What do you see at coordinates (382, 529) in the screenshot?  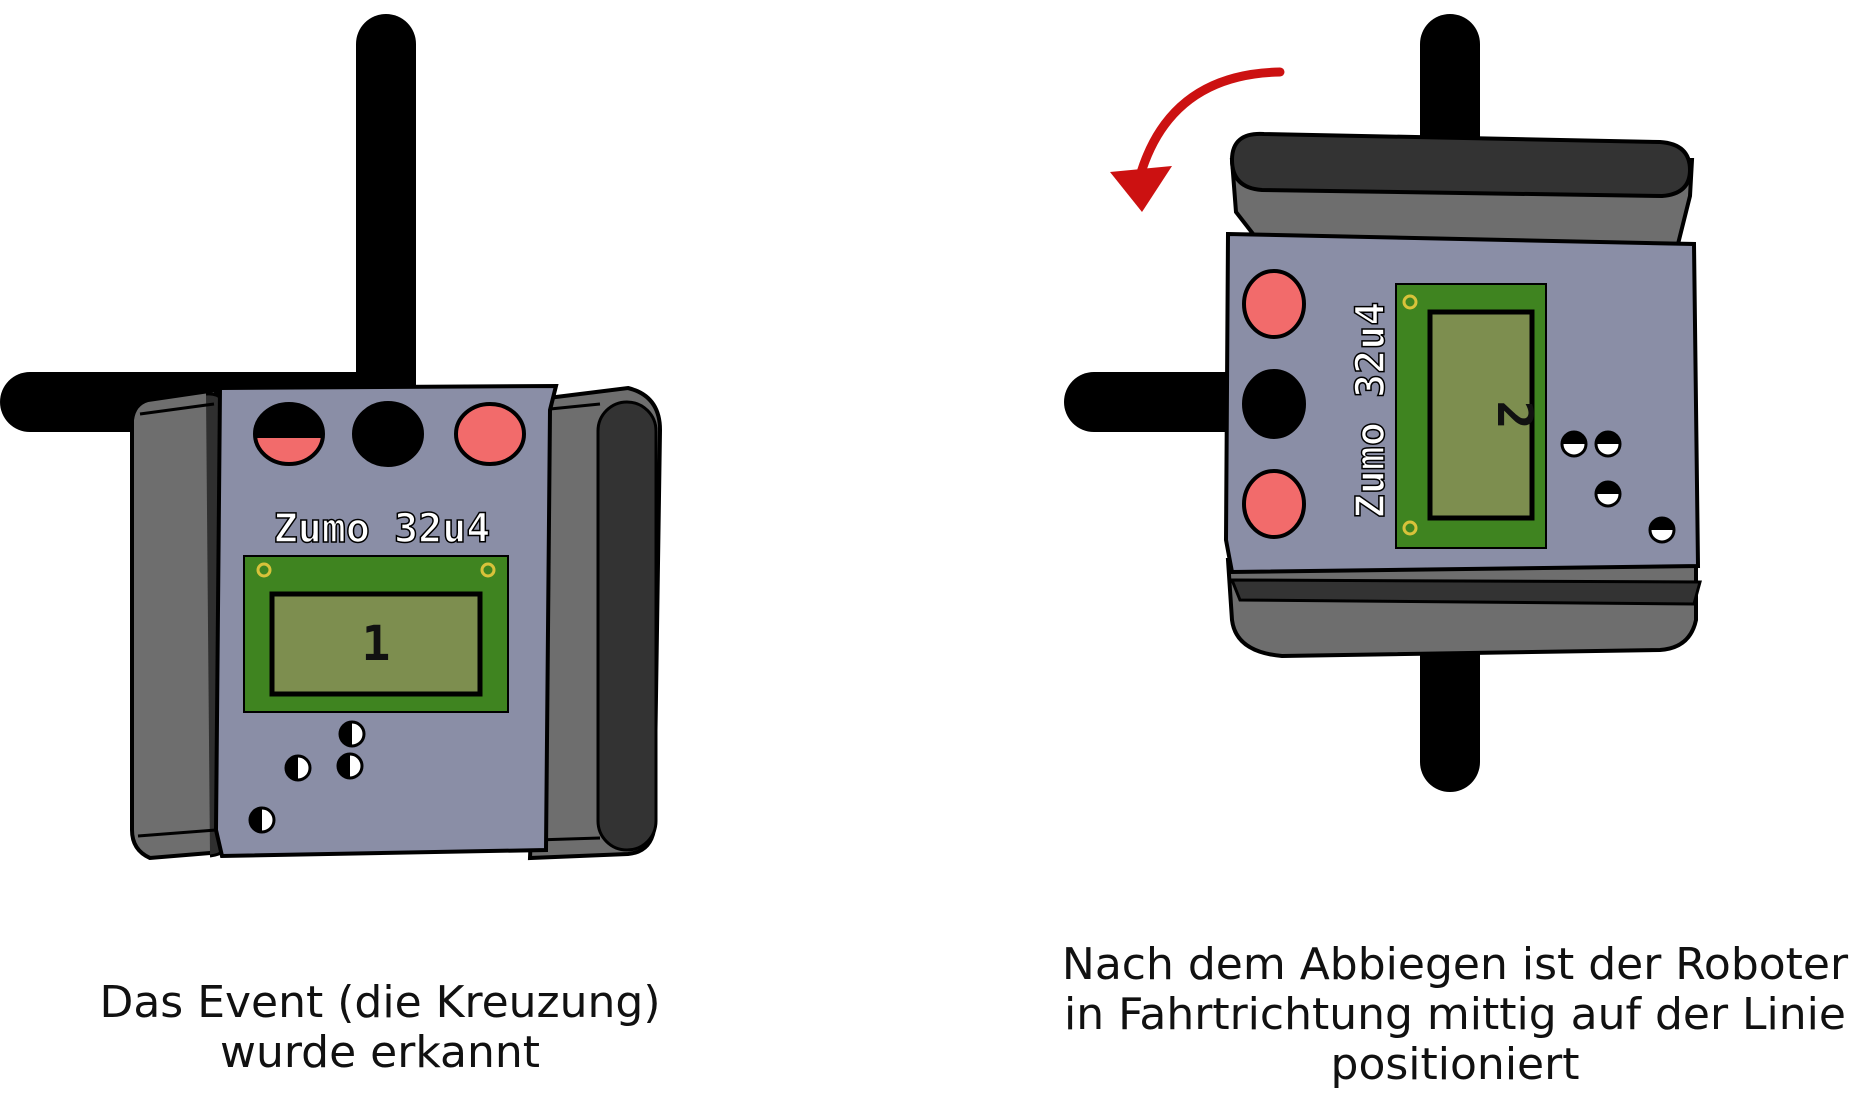 I see `left-robot-brand-label: Zumo 32u4` at bounding box center [382, 529].